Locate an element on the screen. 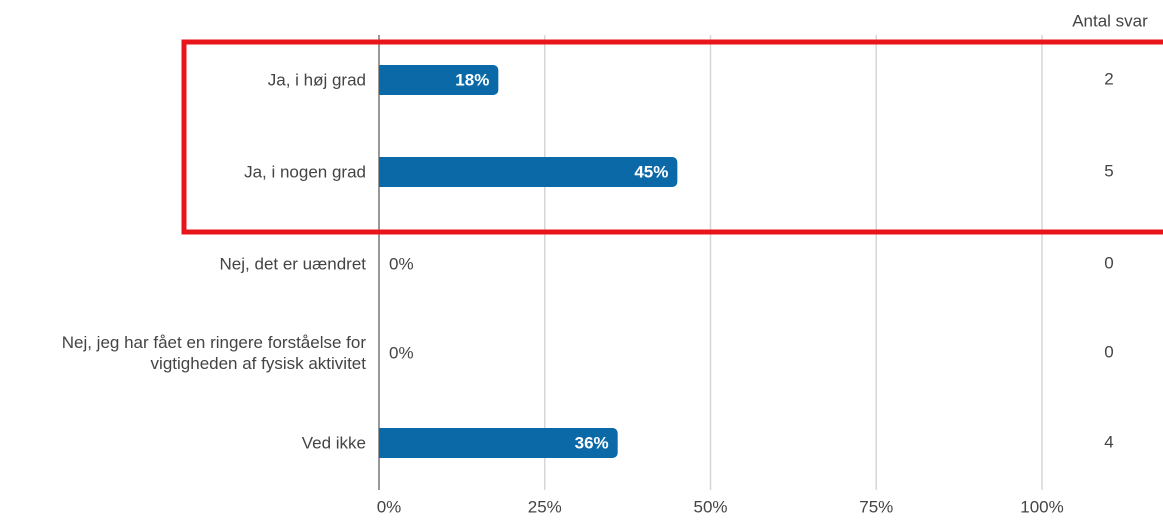  x-tick-label: 75% is located at coordinates (876, 506).